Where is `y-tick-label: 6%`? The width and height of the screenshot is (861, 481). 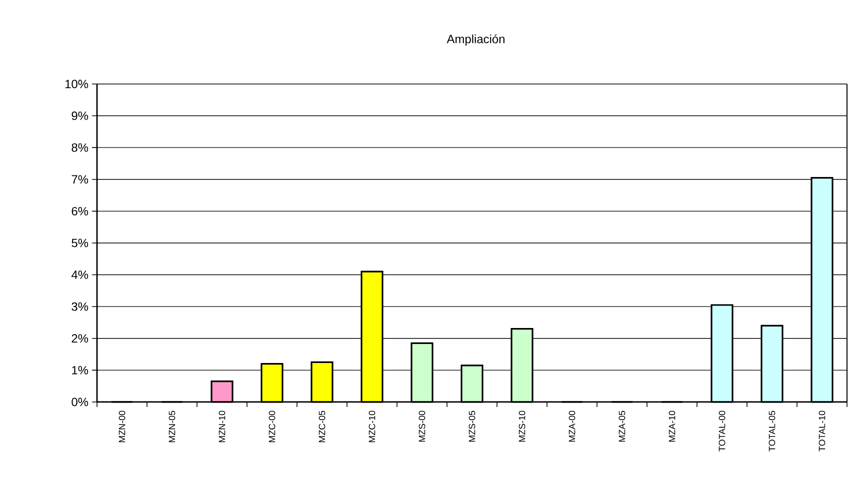 y-tick-label: 6% is located at coordinates (80, 211).